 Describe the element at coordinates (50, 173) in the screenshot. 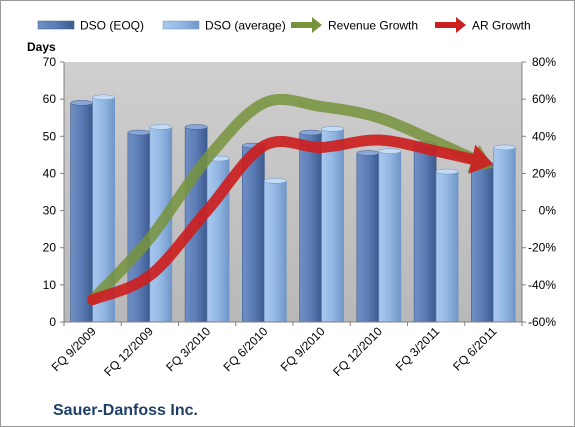

I see `y-tick-label: 40` at that location.